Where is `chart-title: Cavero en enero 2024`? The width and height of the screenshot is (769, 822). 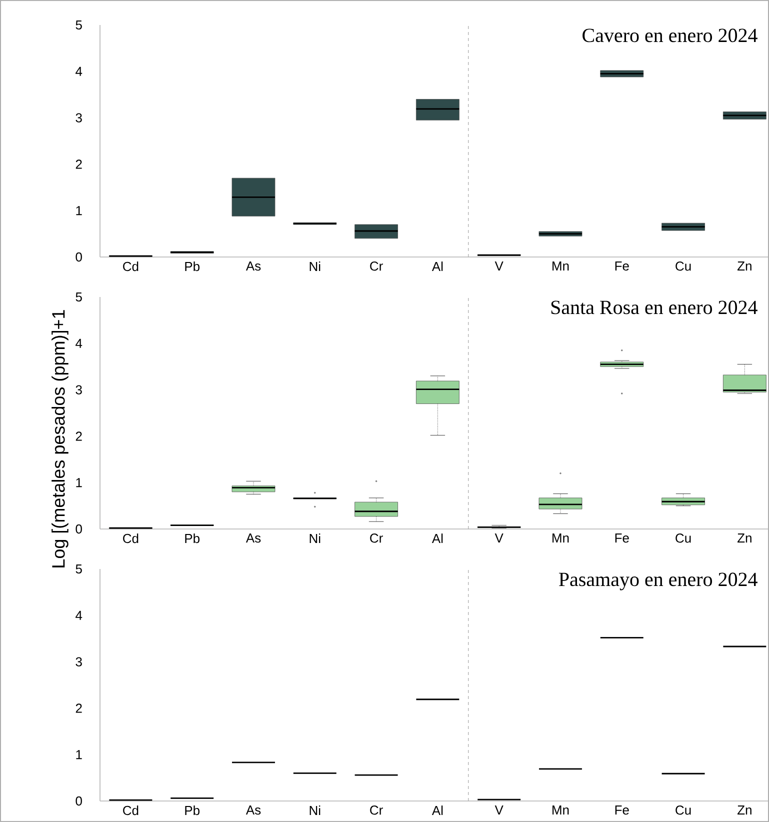
chart-title: Cavero en enero 2024 is located at coordinates (670, 35).